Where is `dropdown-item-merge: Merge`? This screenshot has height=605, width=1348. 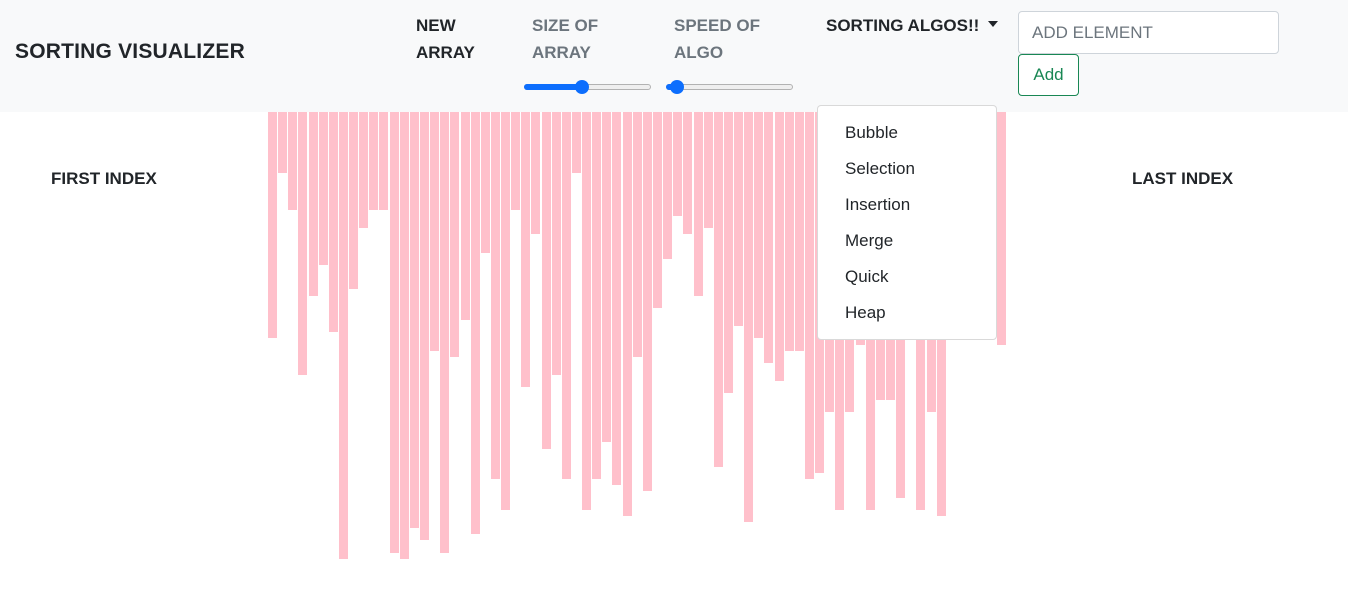 dropdown-item-merge: Merge is located at coordinates (869, 240).